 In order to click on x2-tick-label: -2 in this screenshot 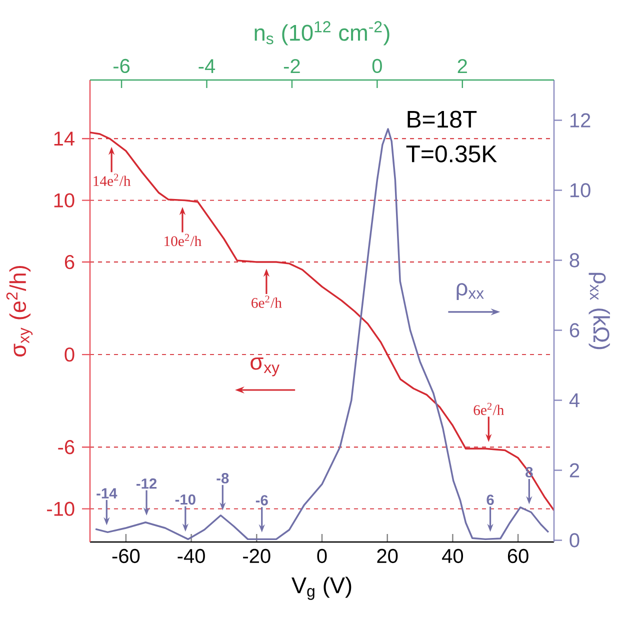, I will do `click(292, 66)`.